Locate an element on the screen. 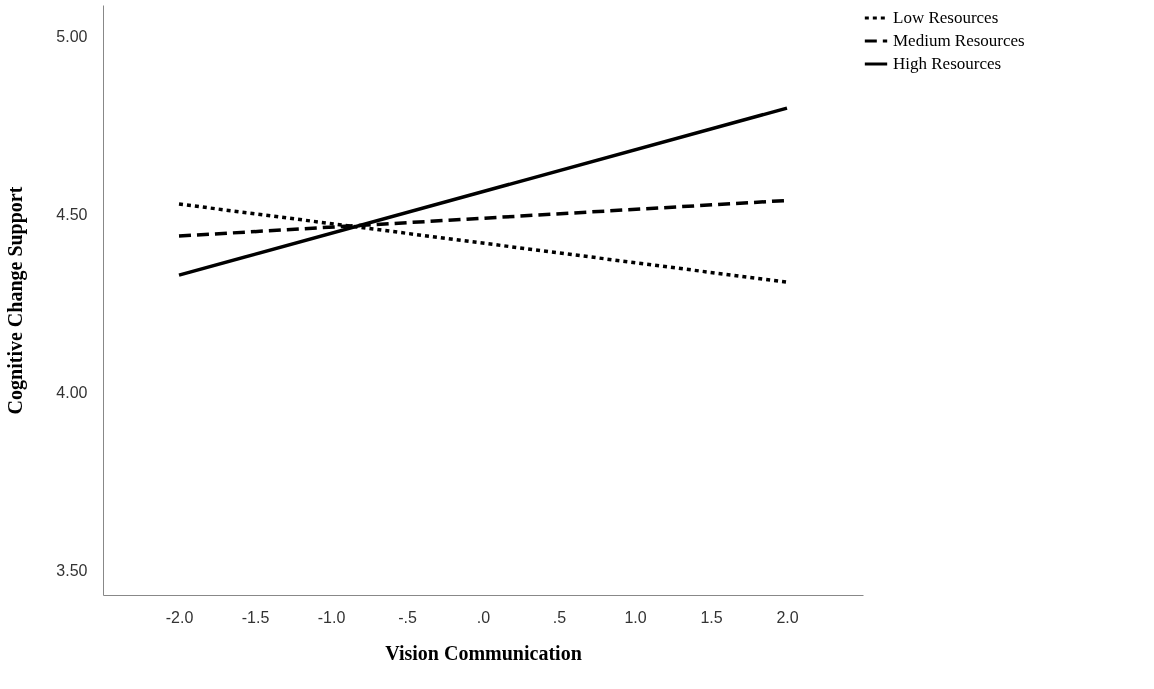 This screenshot has height=689, width=1154. x-tick-label: 1.5 is located at coordinates (711, 617).